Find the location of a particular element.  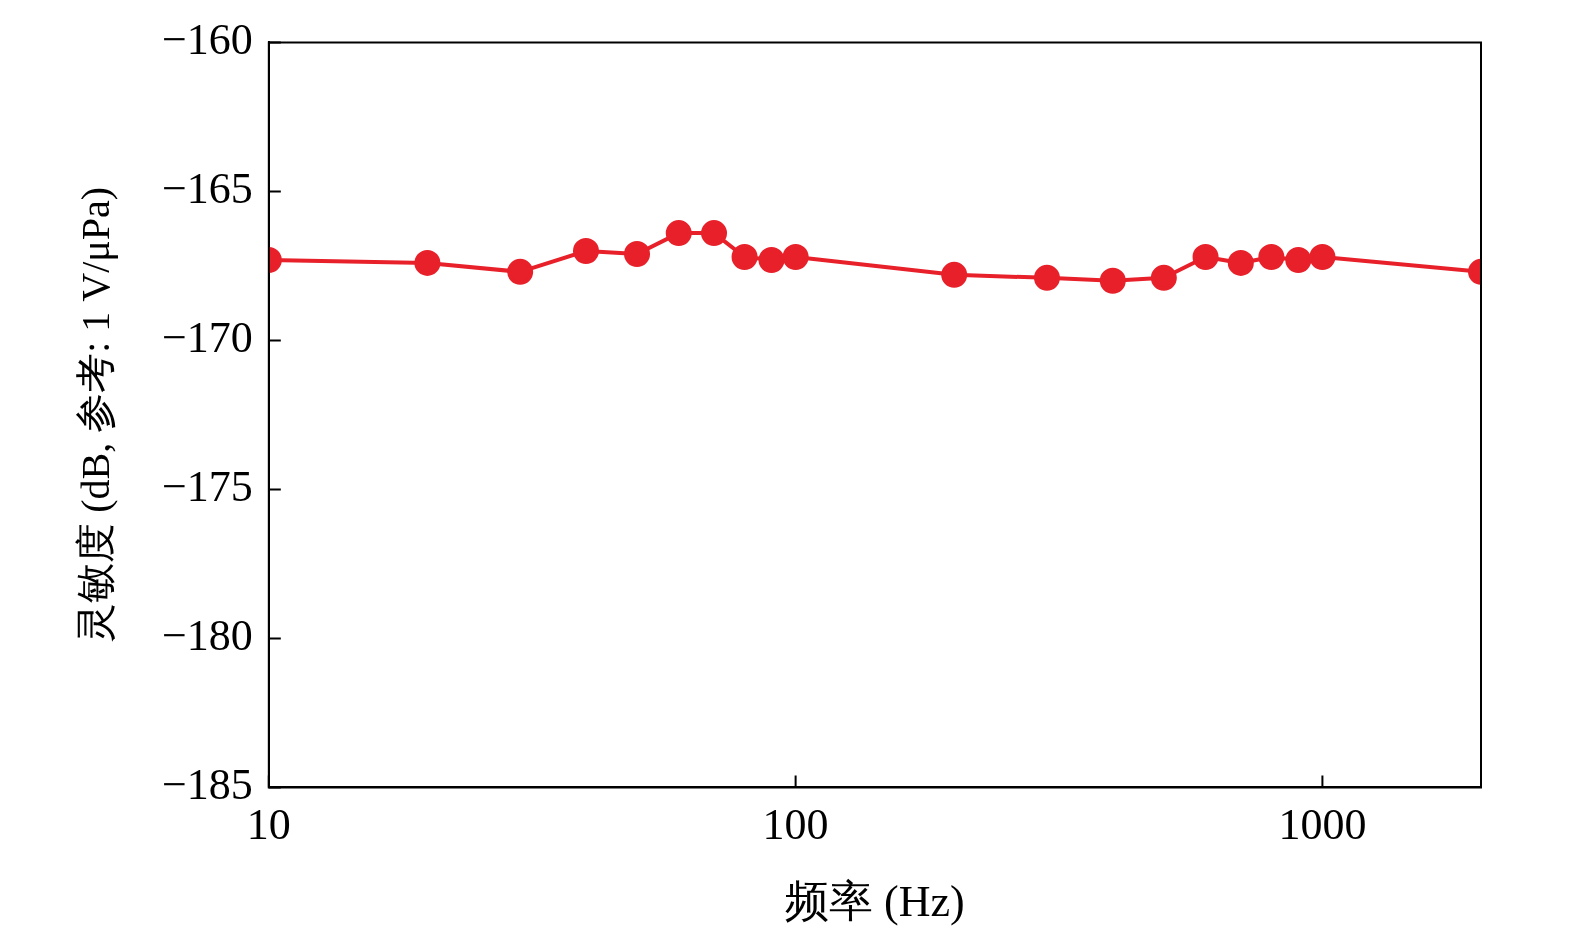

y-tick-label: −165 is located at coordinates (207, 188).